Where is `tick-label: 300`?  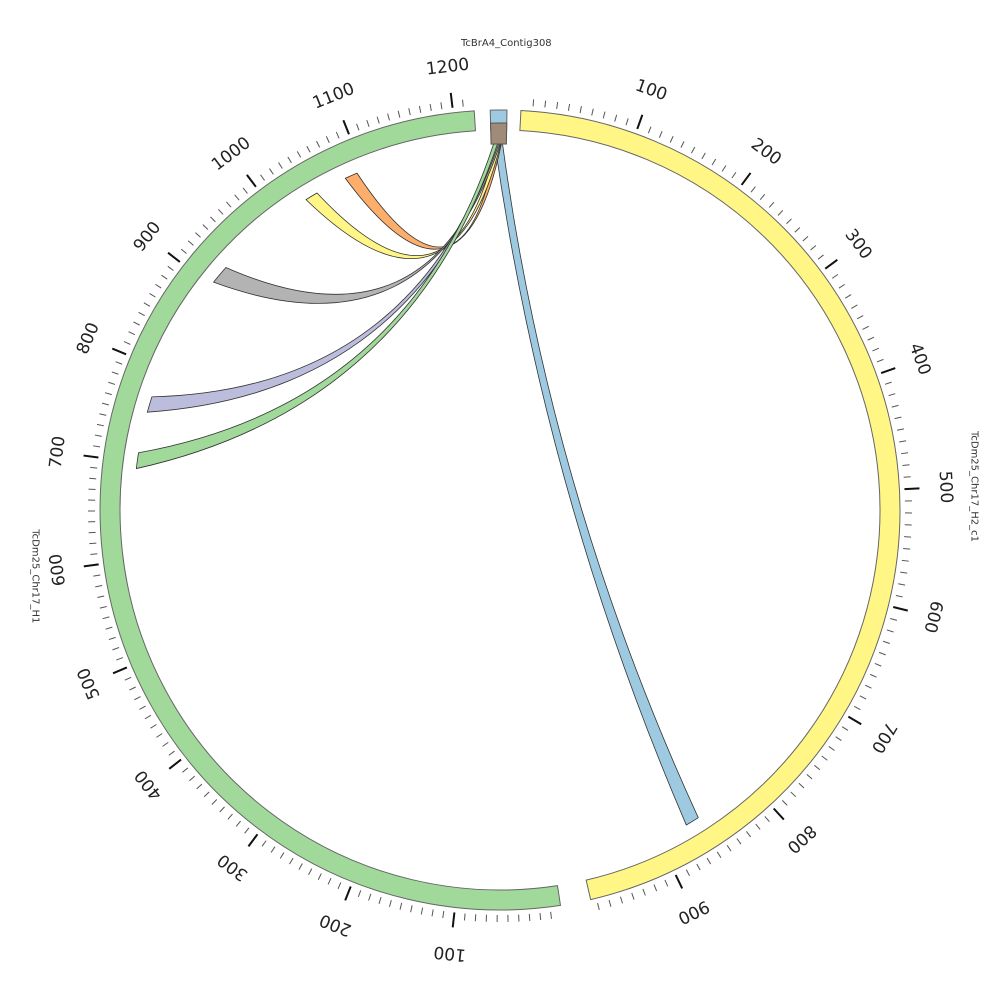
tick-label: 300 is located at coordinates (858, 244).